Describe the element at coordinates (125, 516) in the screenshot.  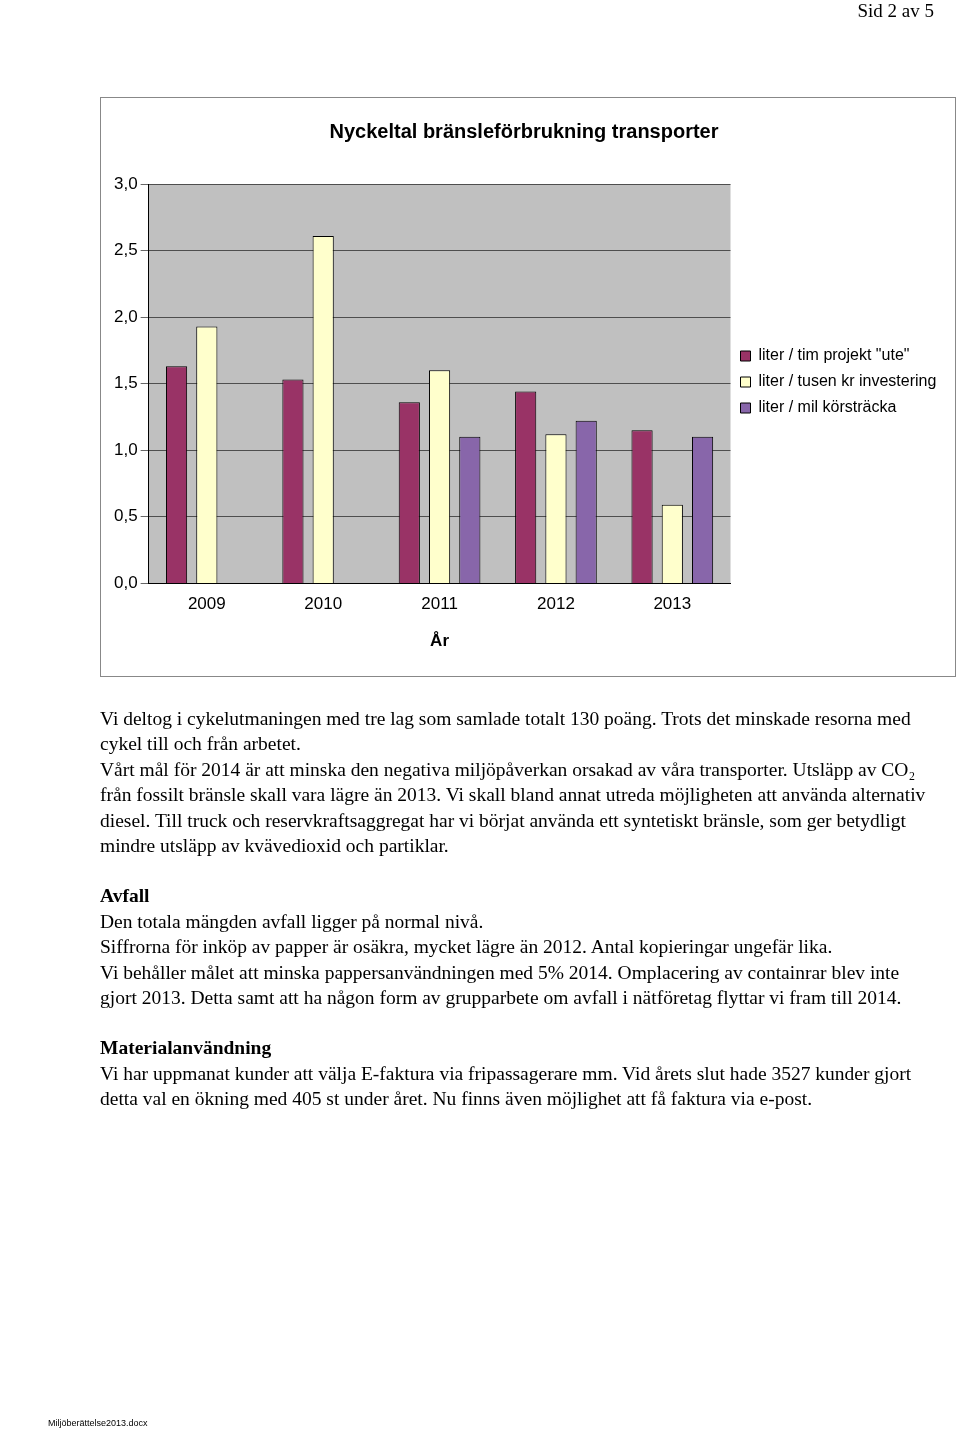
I see `y-tick-label: 0,5` at that location.